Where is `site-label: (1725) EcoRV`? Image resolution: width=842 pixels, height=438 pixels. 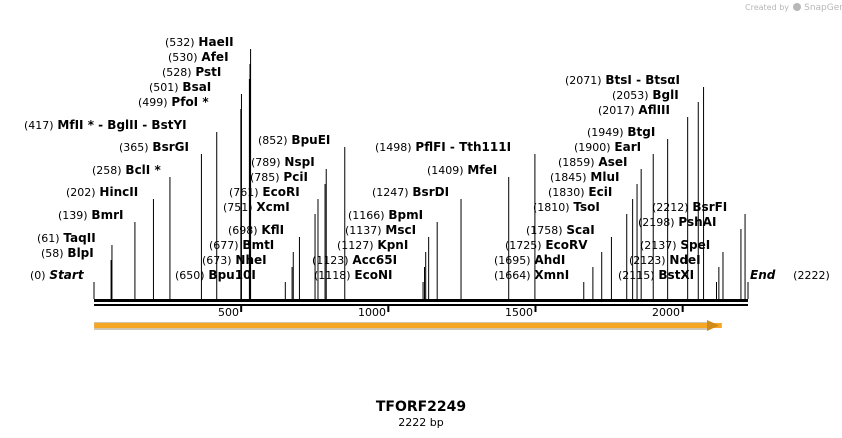 site-label: (1725) EcoRV is located at coordinates (546, 245).